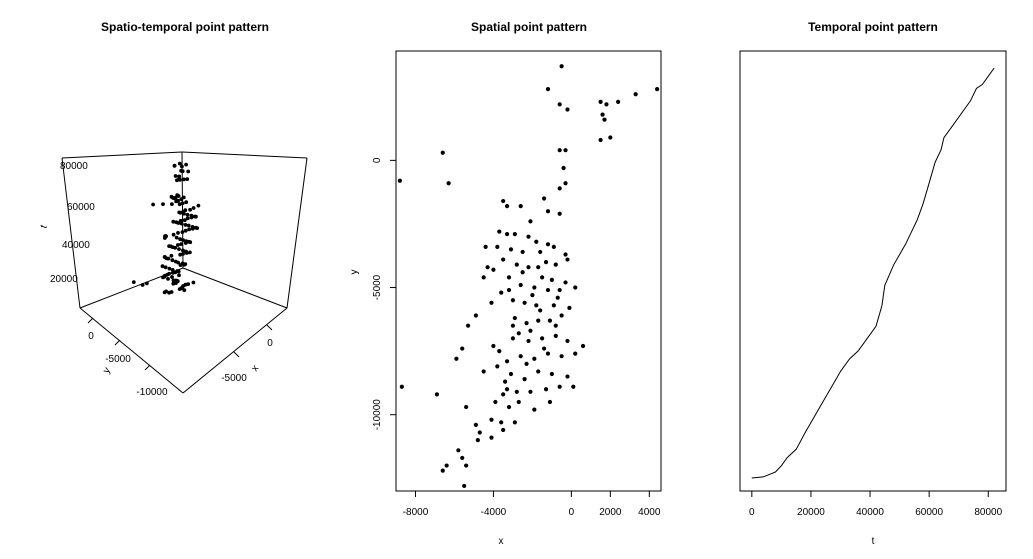 The width and height of the screenshot is (1033, 559). I want to click on spatial-y-tick-label: -10000, so click(377, 415).